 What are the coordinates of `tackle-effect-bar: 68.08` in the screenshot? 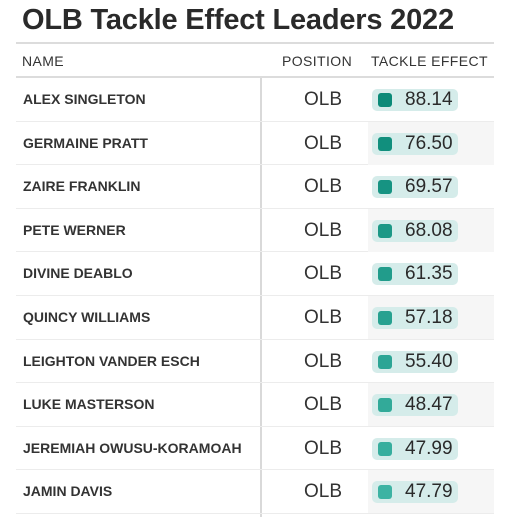 It's located at (415, 230).